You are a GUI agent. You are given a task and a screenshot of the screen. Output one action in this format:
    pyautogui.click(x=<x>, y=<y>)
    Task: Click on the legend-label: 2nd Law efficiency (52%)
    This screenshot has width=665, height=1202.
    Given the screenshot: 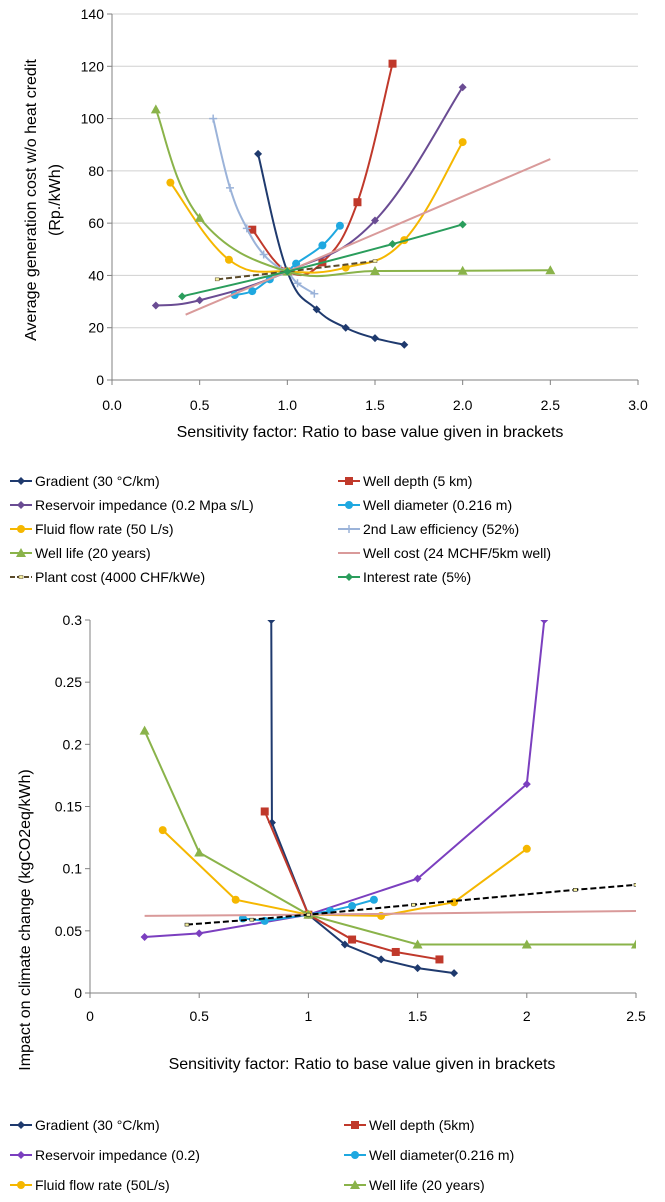 What is the action you would take?
    pyautogui.click(x=441, y=529)
    